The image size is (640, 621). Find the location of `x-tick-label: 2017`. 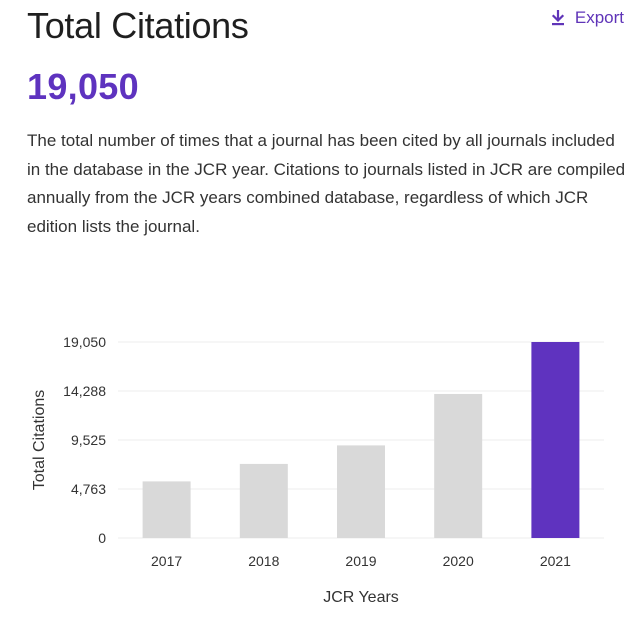

x-tick-label: 2017 is located at coordinates (166, 561).